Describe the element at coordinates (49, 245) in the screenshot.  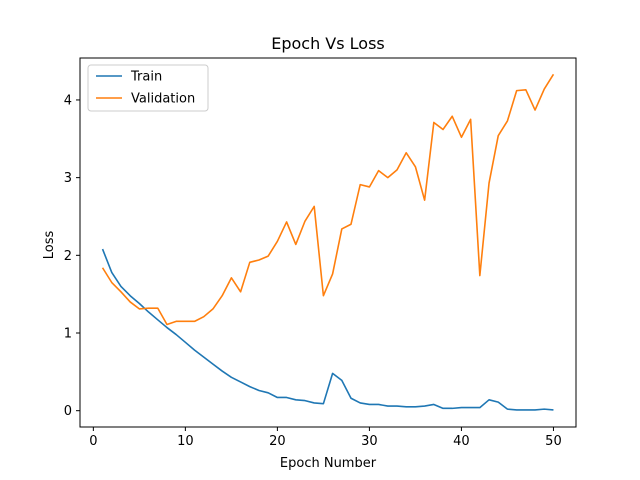
I see `y-axis-label: Loss` at that location.